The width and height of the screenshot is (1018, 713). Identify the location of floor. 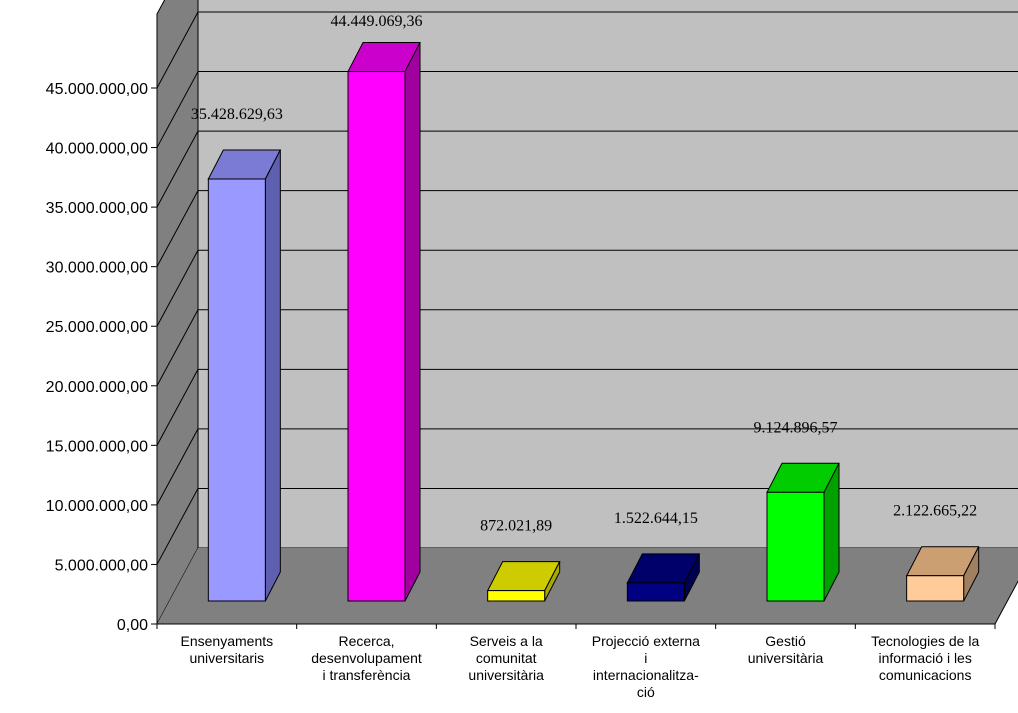
(587, 586).